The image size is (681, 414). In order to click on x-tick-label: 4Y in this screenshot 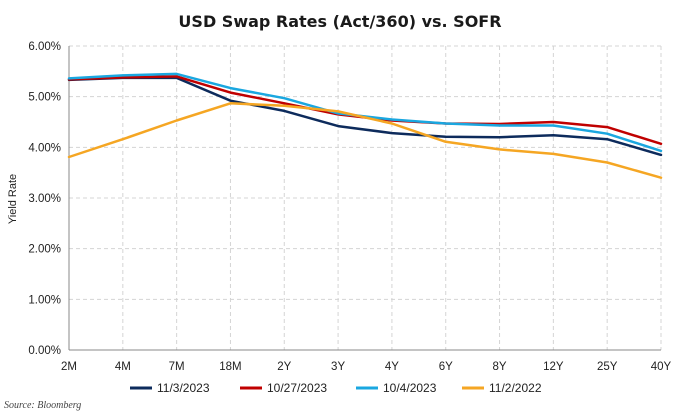, I will do `click(392, 367)`.